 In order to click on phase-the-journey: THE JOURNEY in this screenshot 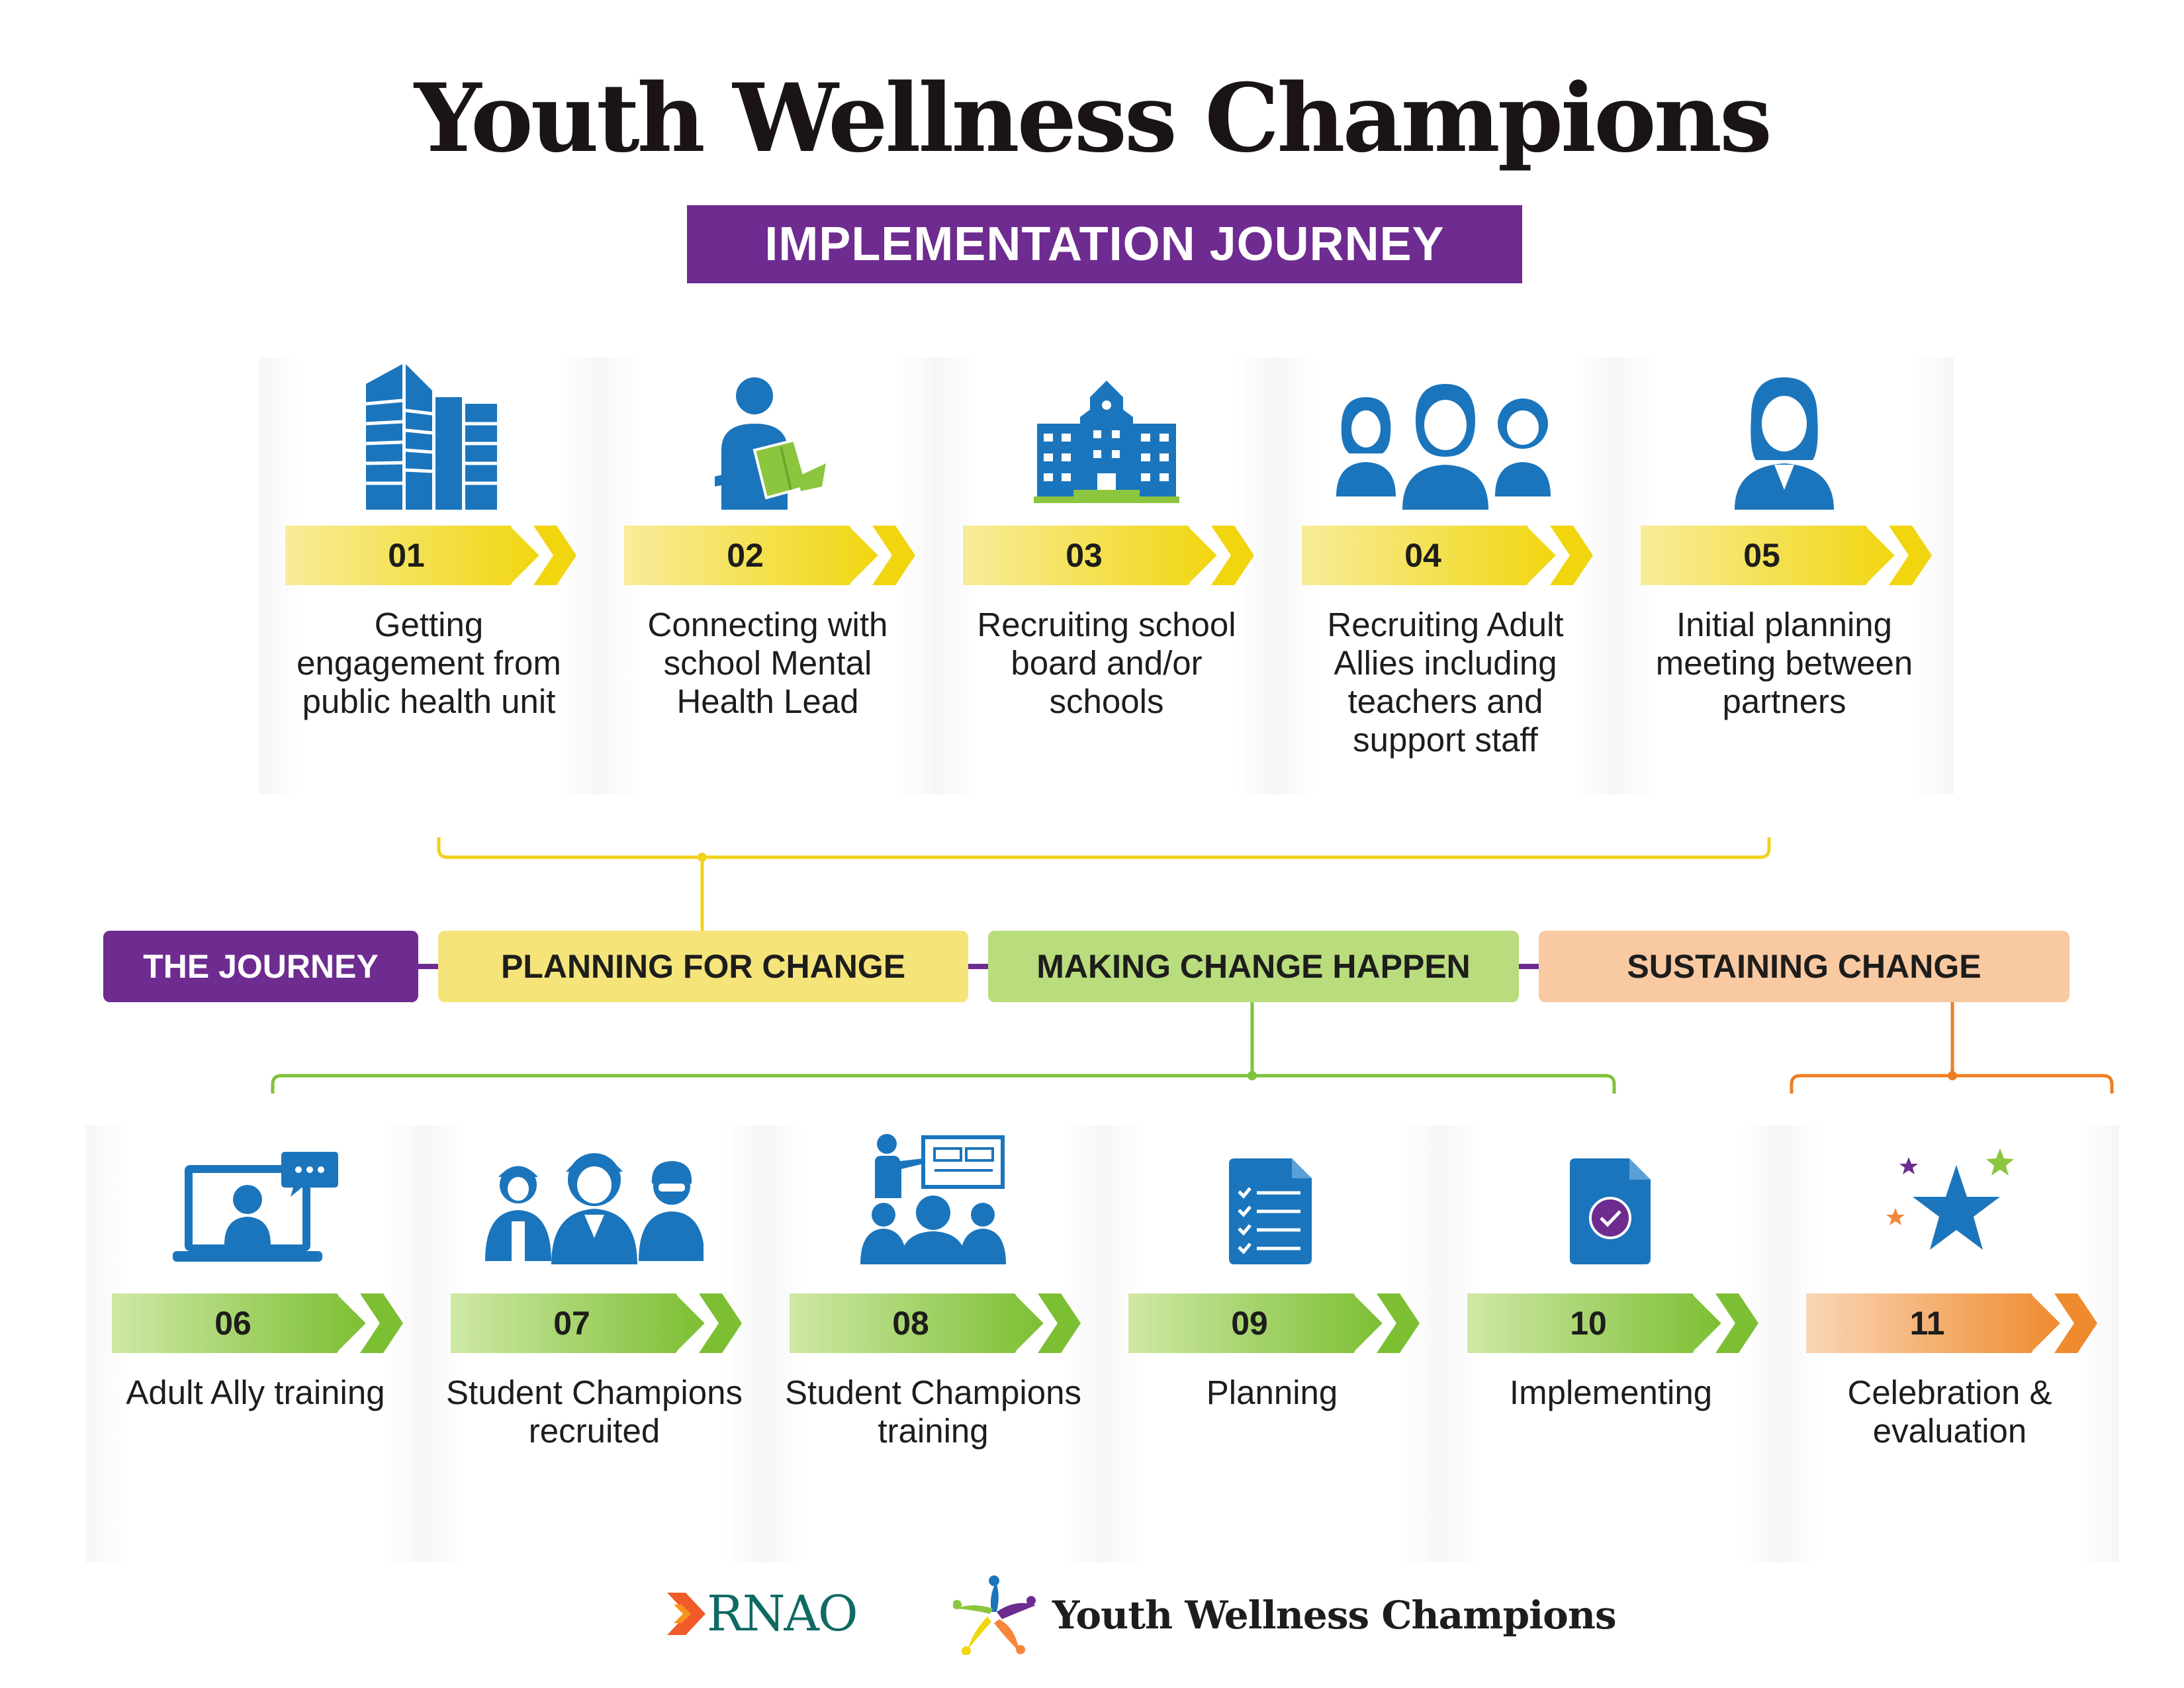, I will do `click(260, 966)`.